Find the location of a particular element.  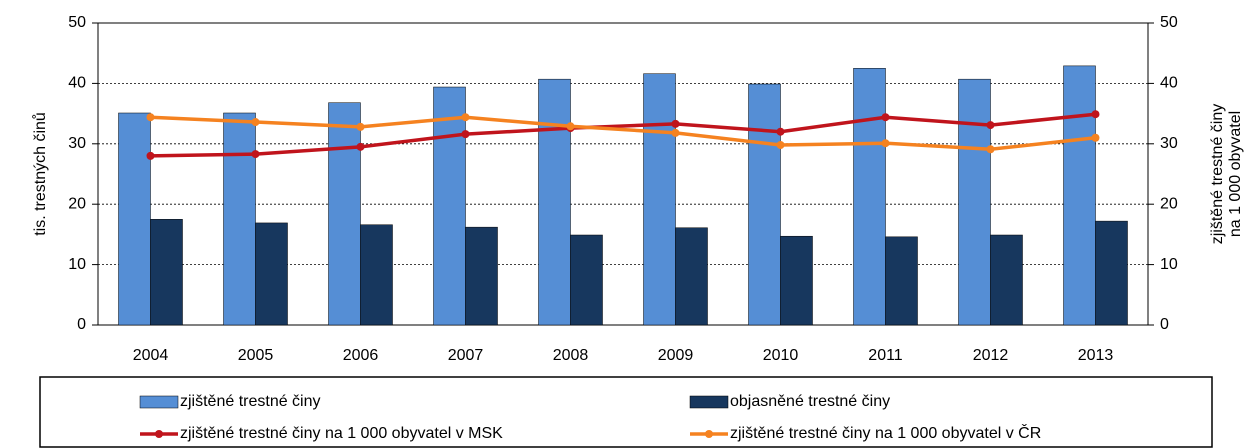

y-tick-label: 40 is located at coordinates (77, 83).